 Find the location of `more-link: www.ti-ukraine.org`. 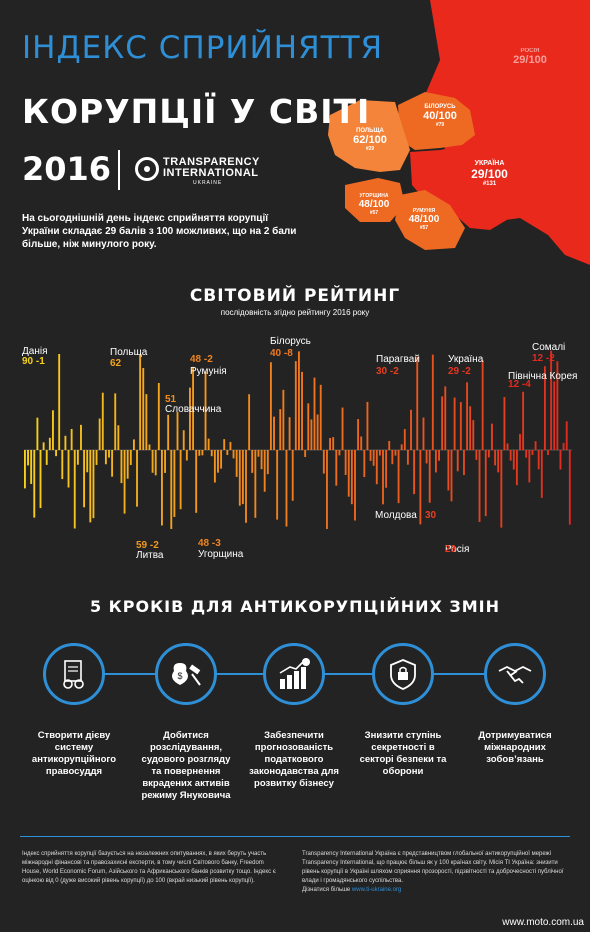

more-link: www.ti-ukraine.org is located at coordinates (376, 890).